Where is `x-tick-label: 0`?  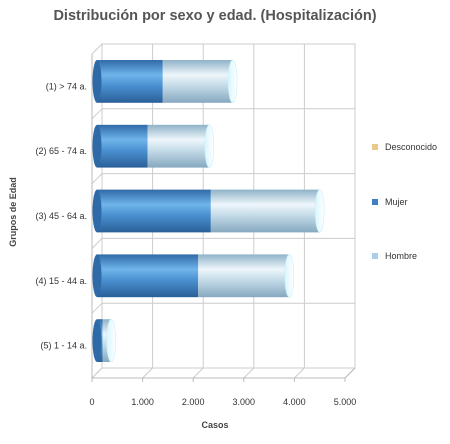 x-tick-label: 0 is located at coordinates (91, 402).